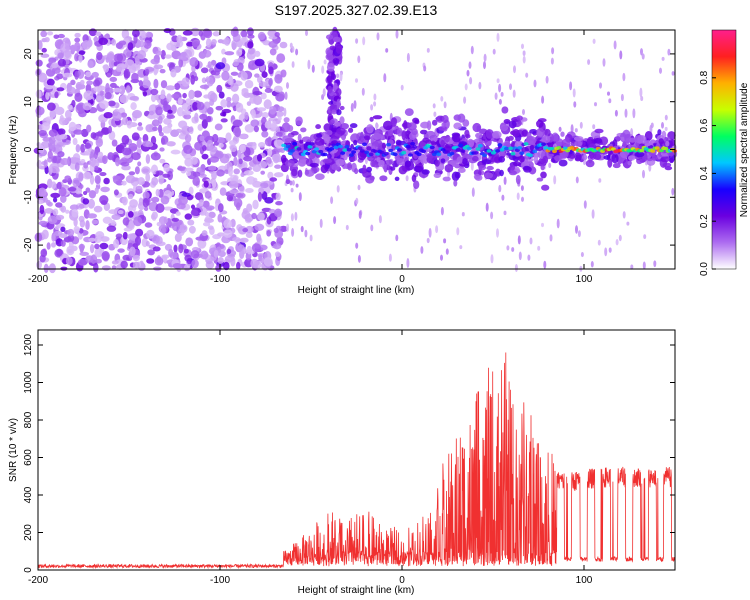 This screenshot has width=750, height=600. Describe the element at coordinates (220, 580) in the screenshot. I see `snr-x-tick-label: -100` at that location.